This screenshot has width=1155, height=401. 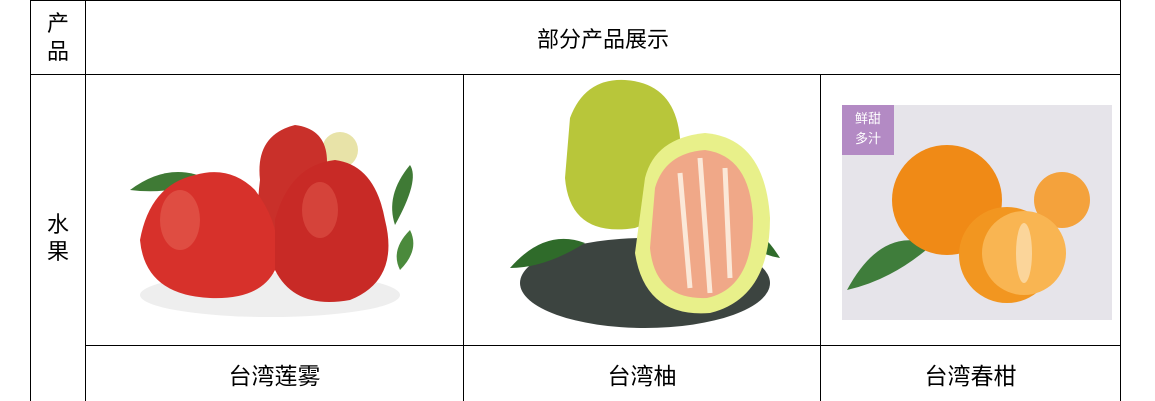 What do you see at coordinates (274, 376) in the screenshot?
I see `product-name: 台湾莲雾` at bounding box center [274, 376].